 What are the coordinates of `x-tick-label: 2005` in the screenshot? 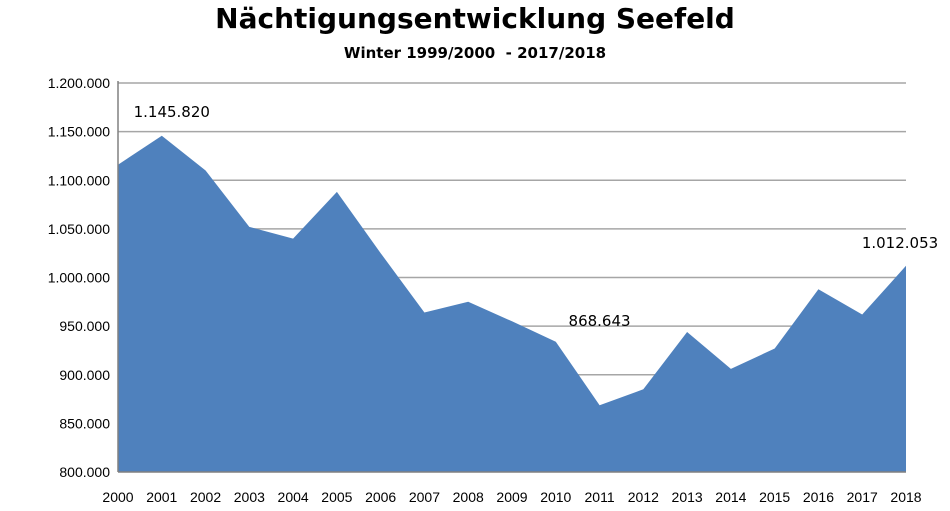 It's located at (336, 497).